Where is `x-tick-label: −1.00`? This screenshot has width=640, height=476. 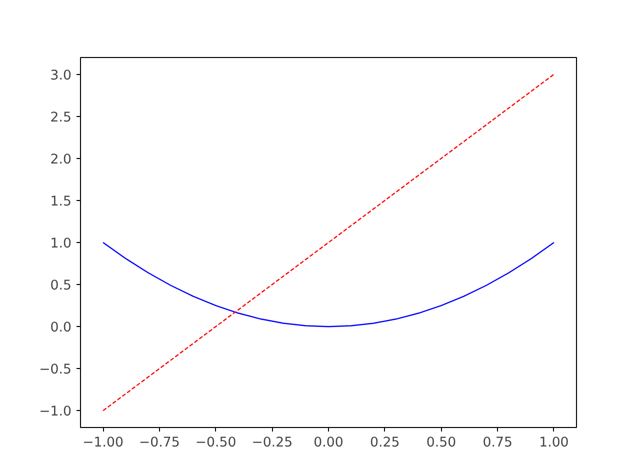
x-tick-label: −1.00 is located at coordinates (103, 443).